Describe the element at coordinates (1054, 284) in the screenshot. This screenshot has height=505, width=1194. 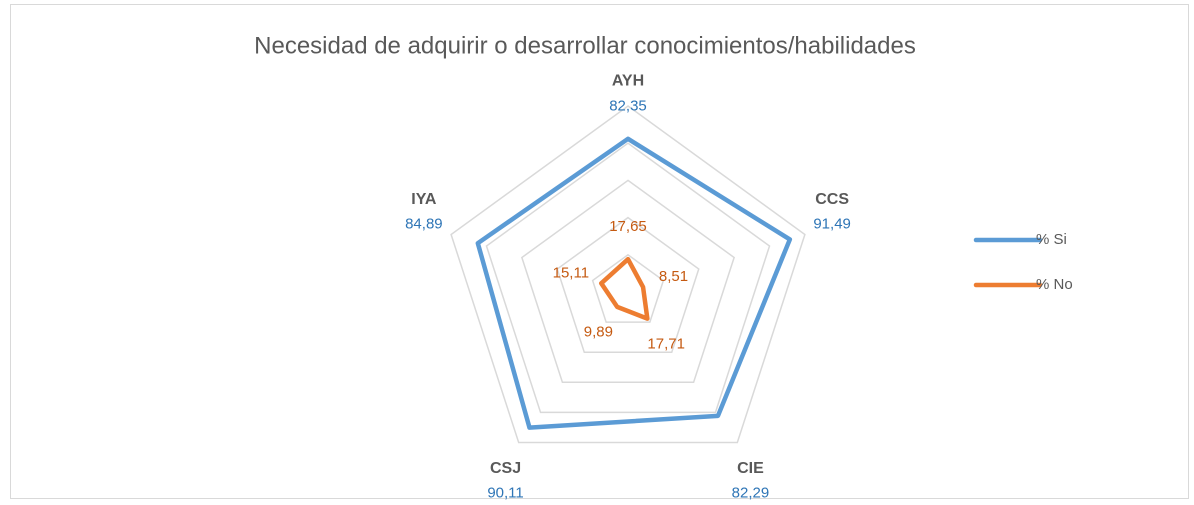
I see `legend-label: % No` at that location.